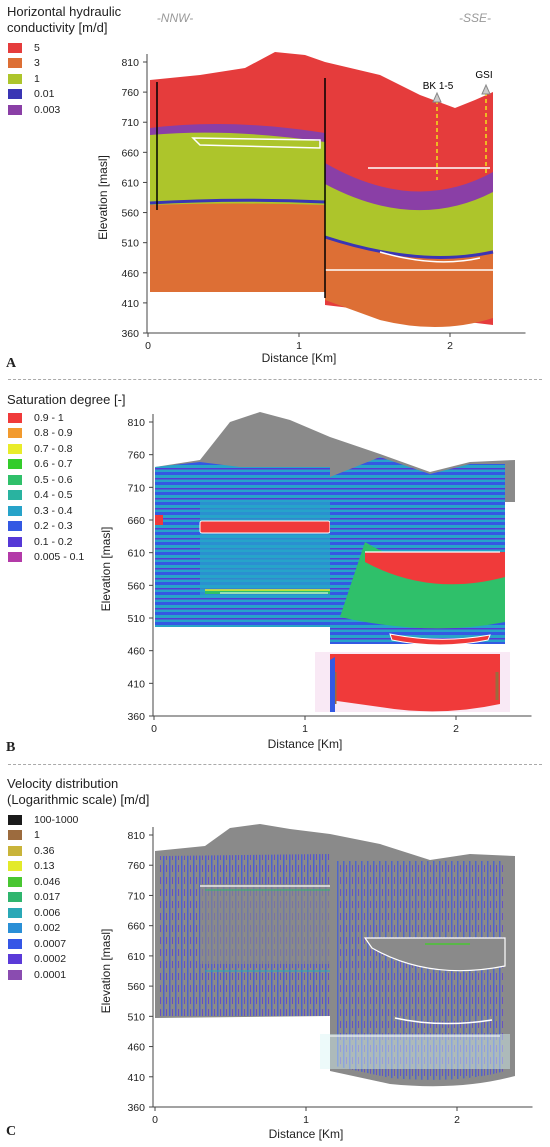  What do you see at coordinates (11, 1131) in the screenshot?
I see `panel-letter-c: C` at bounding box center [11, 1131].